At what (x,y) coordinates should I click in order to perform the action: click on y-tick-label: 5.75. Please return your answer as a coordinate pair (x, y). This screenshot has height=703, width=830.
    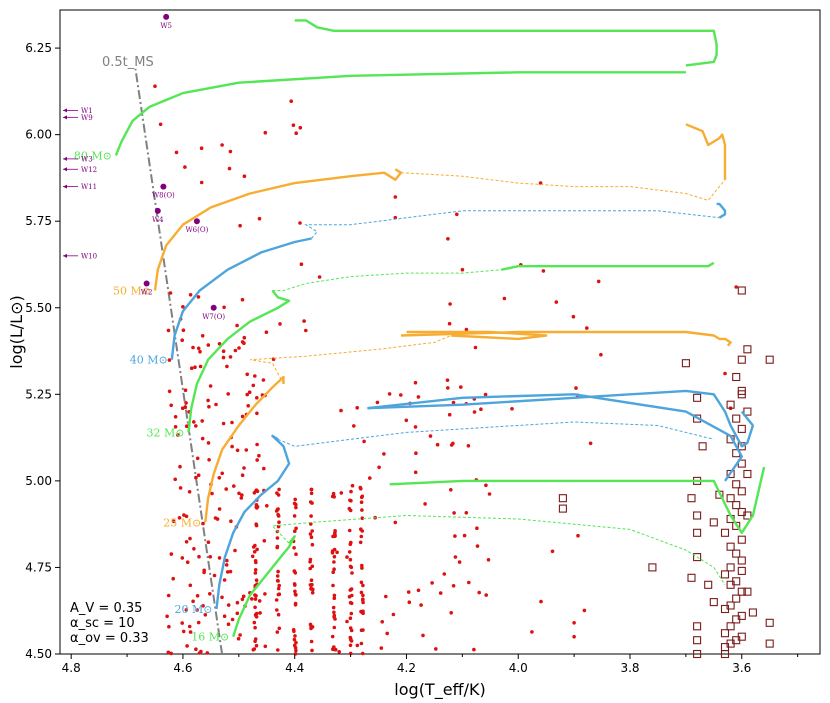
    Looking at the image, I should click on (38, 221).